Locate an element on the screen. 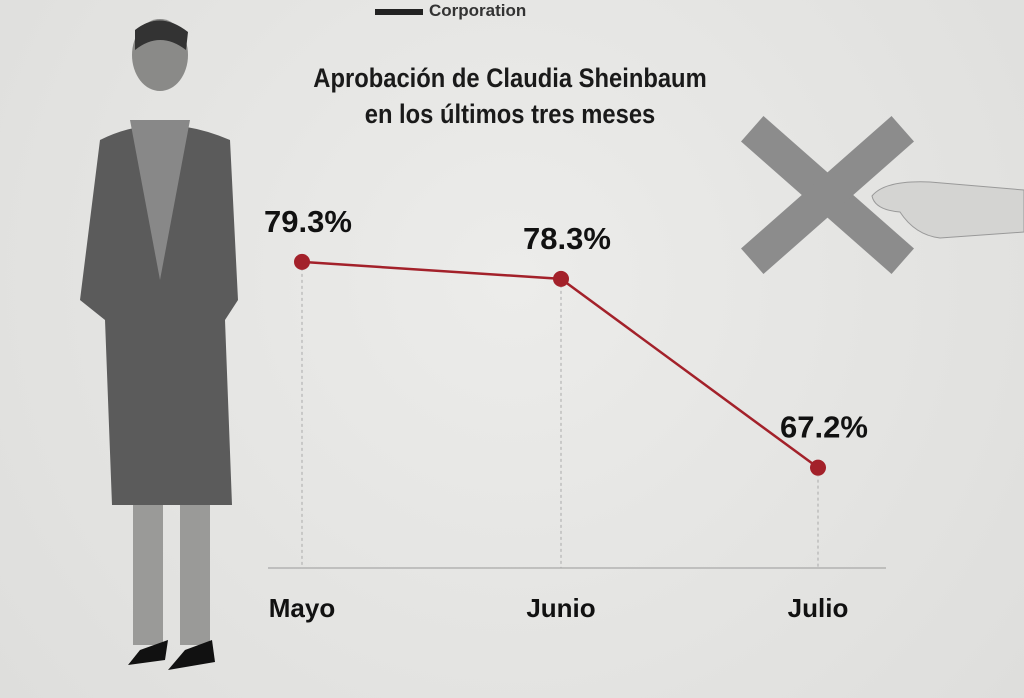 This screenshot has width=1024, height=698. person-illustration is located at coordinates (159, 344).